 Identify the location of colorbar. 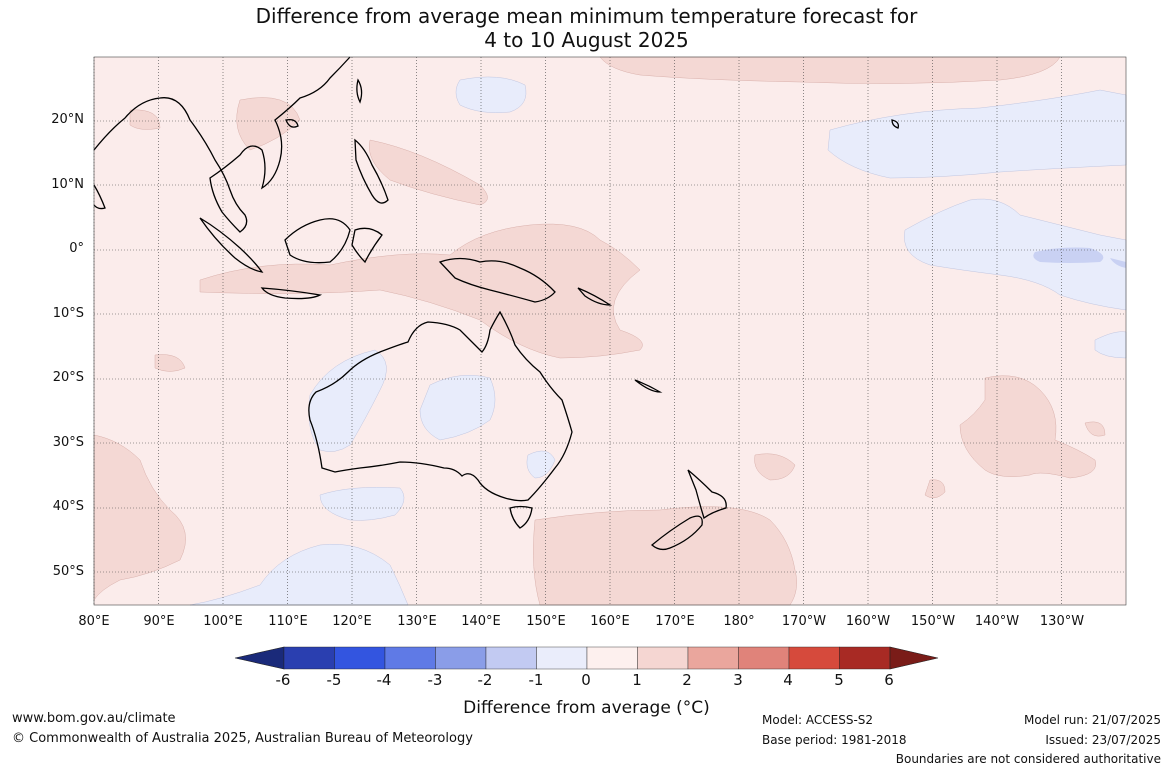
(586, 658).